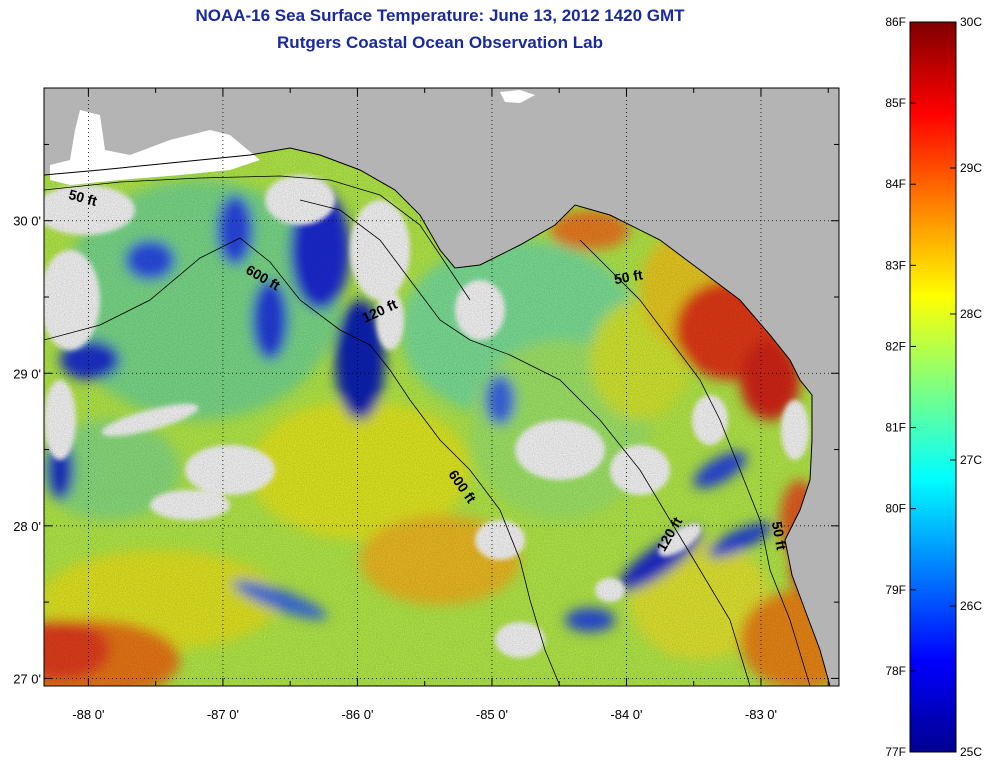 This screenshot has width=992, height=770. I want to click on colorbar-c-label: 25C, so click(971, 752).